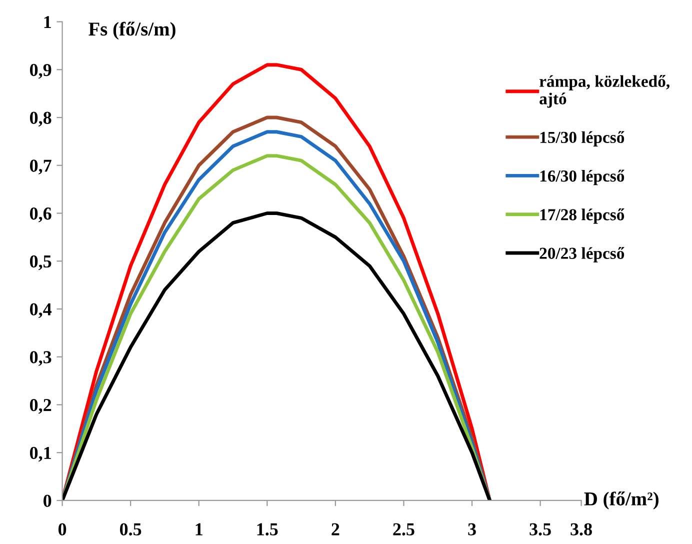 The width and height of the screenshot is (692, 544). What do you see at coordinates (62, 529) in the screenshot?
I see `x-tick-label: 0` at bounding box center [62, 529].